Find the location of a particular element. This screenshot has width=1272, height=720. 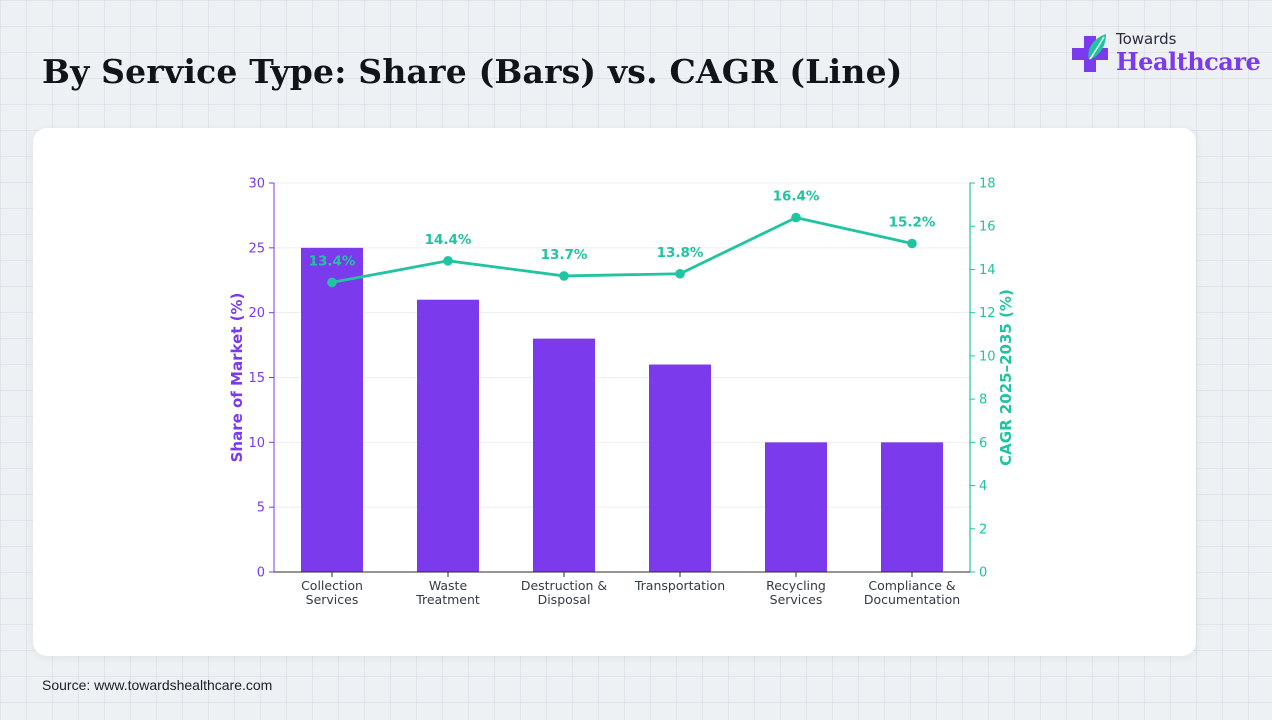

y-tick-label: 0 is located at coordinates (261, 573).